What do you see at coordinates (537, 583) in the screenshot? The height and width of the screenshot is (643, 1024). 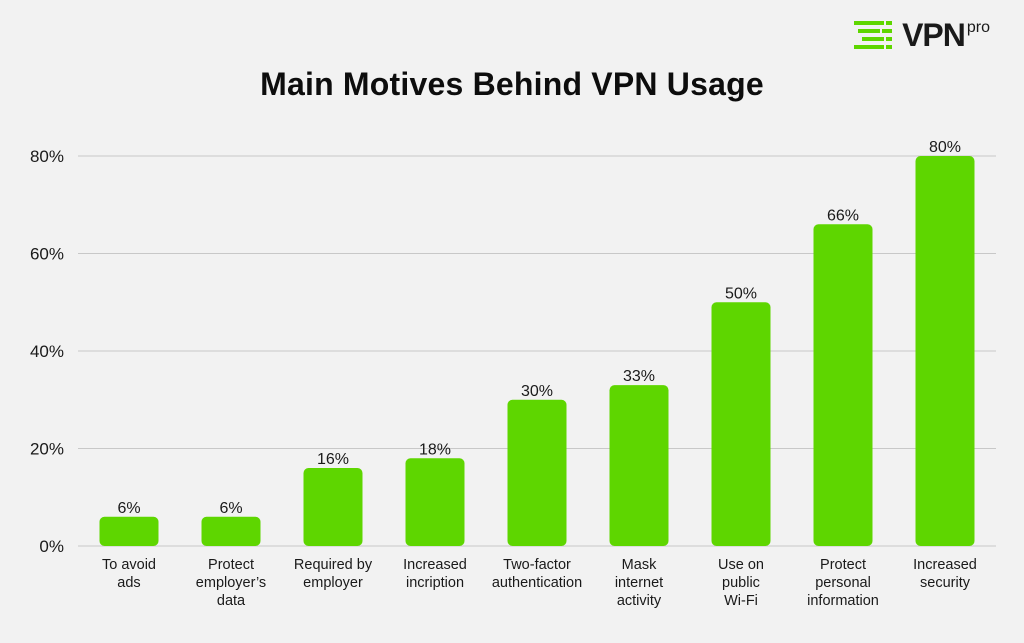 I see `x-tick-label: authentication` at bounding box center [537, 583].